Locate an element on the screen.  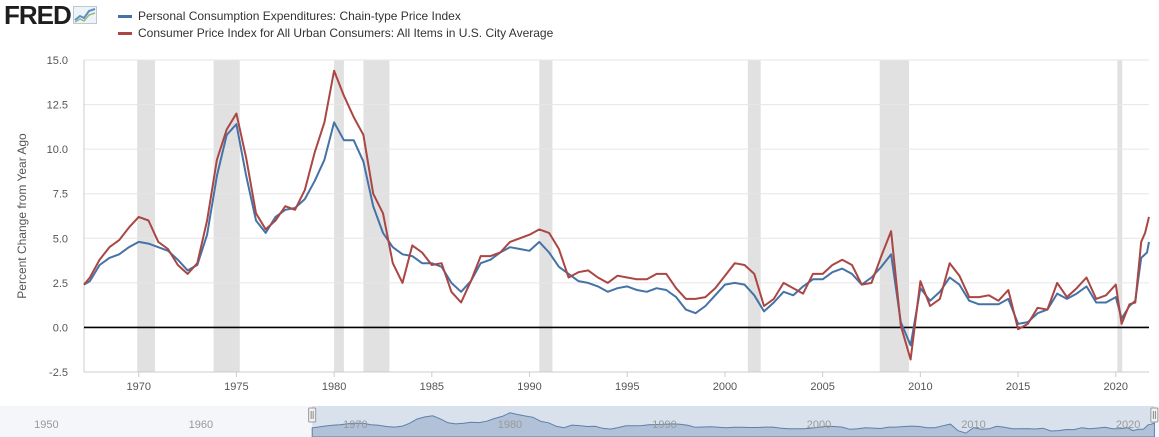
y-tick-label: 15.0 is located at coordinates (57, 61).